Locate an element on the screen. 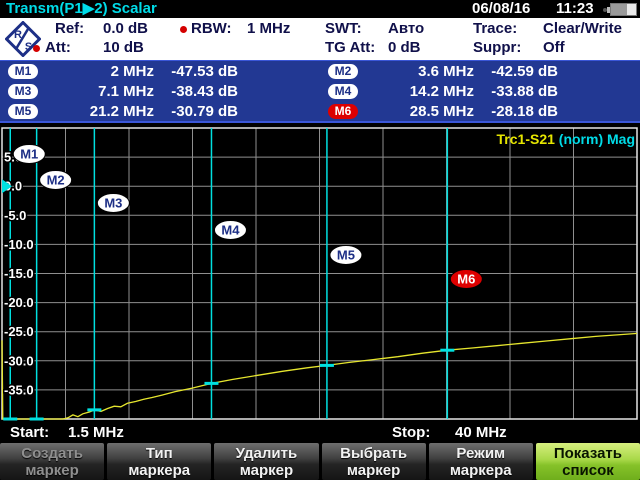  att-label: Att: is located at coordinates (58, 47).